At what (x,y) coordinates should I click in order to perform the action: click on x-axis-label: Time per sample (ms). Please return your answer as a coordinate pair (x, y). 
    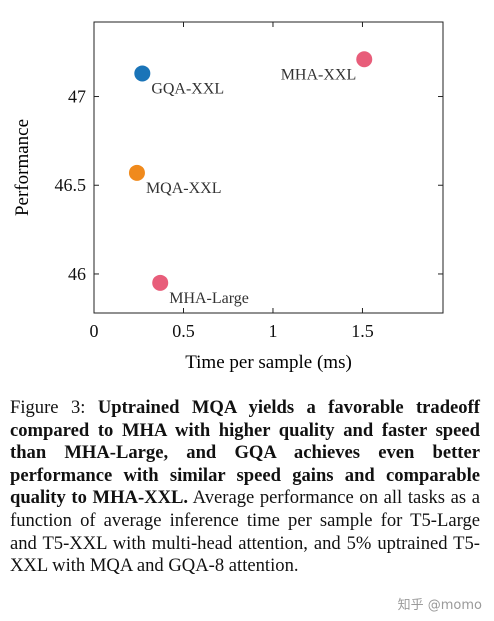
    Looking at the image, I should click on (268, 362).